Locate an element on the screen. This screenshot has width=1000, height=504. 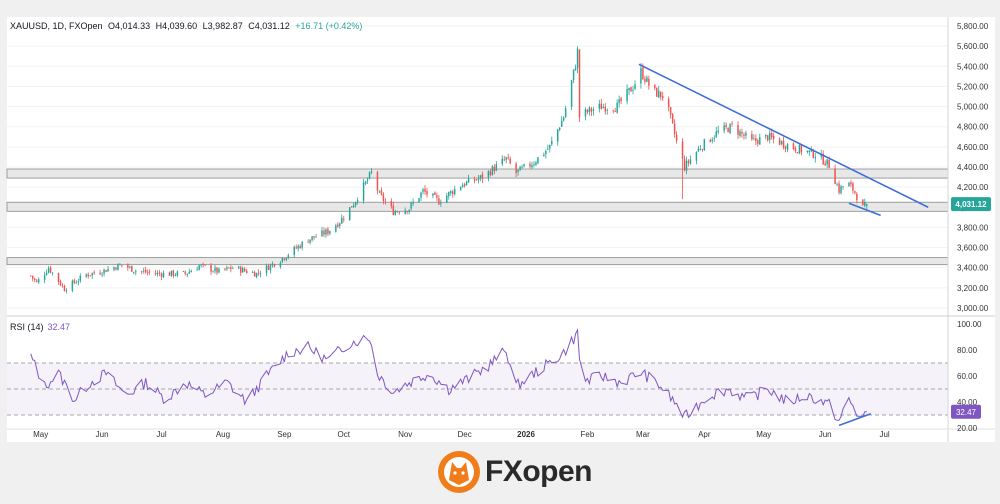
rsi-label: RSI (14) is located at coordinates (27, 327).